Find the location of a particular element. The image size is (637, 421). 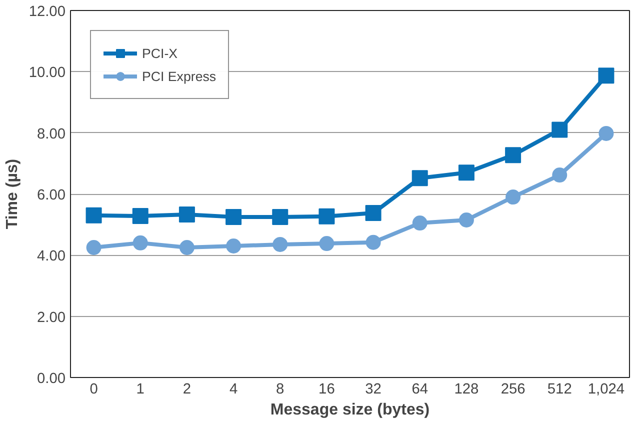

legend-label: PCI-X is located at coordinates (160, 53).